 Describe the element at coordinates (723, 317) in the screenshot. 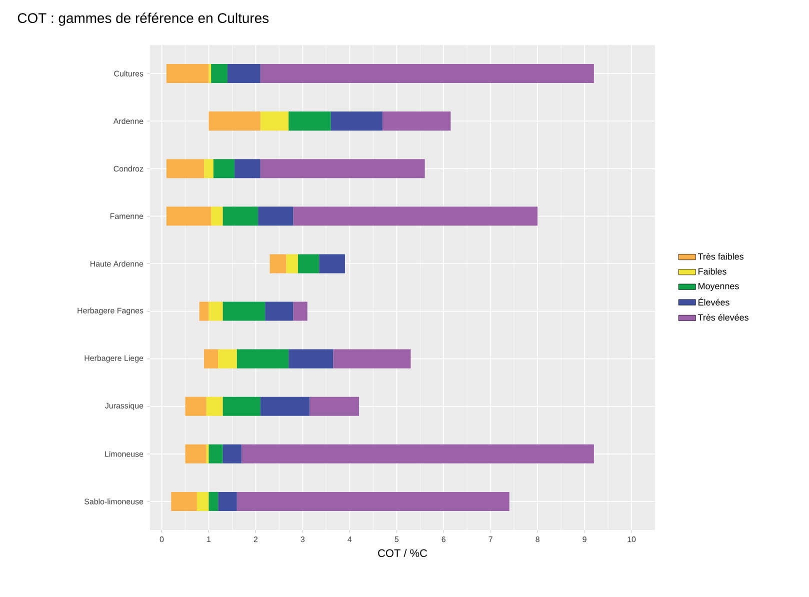

I see `legend-label: Très élevées` at that location.